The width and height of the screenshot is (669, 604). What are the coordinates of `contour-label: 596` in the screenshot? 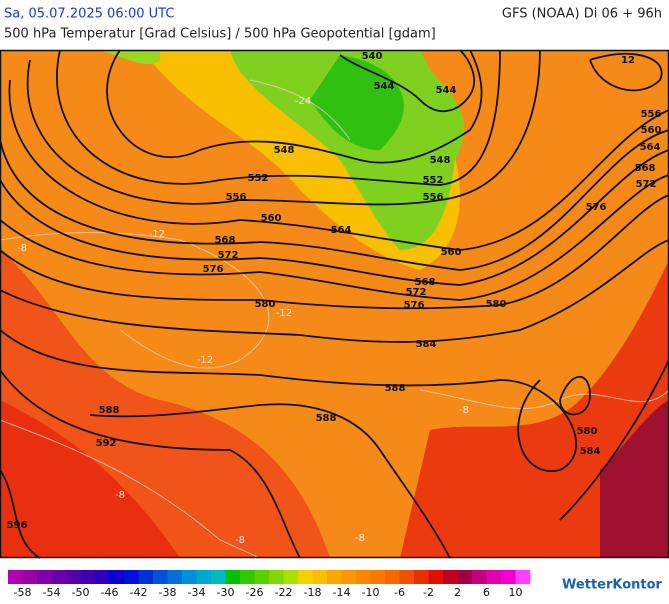 It's located at (17, 525).